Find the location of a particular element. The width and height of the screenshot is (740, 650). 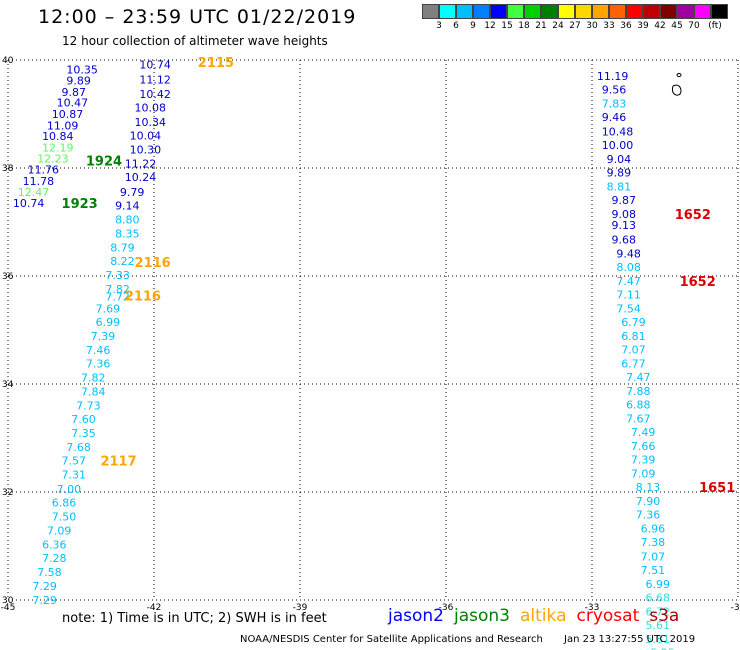

wave-height-value: 9.46 is located at coordinates (614, 117).